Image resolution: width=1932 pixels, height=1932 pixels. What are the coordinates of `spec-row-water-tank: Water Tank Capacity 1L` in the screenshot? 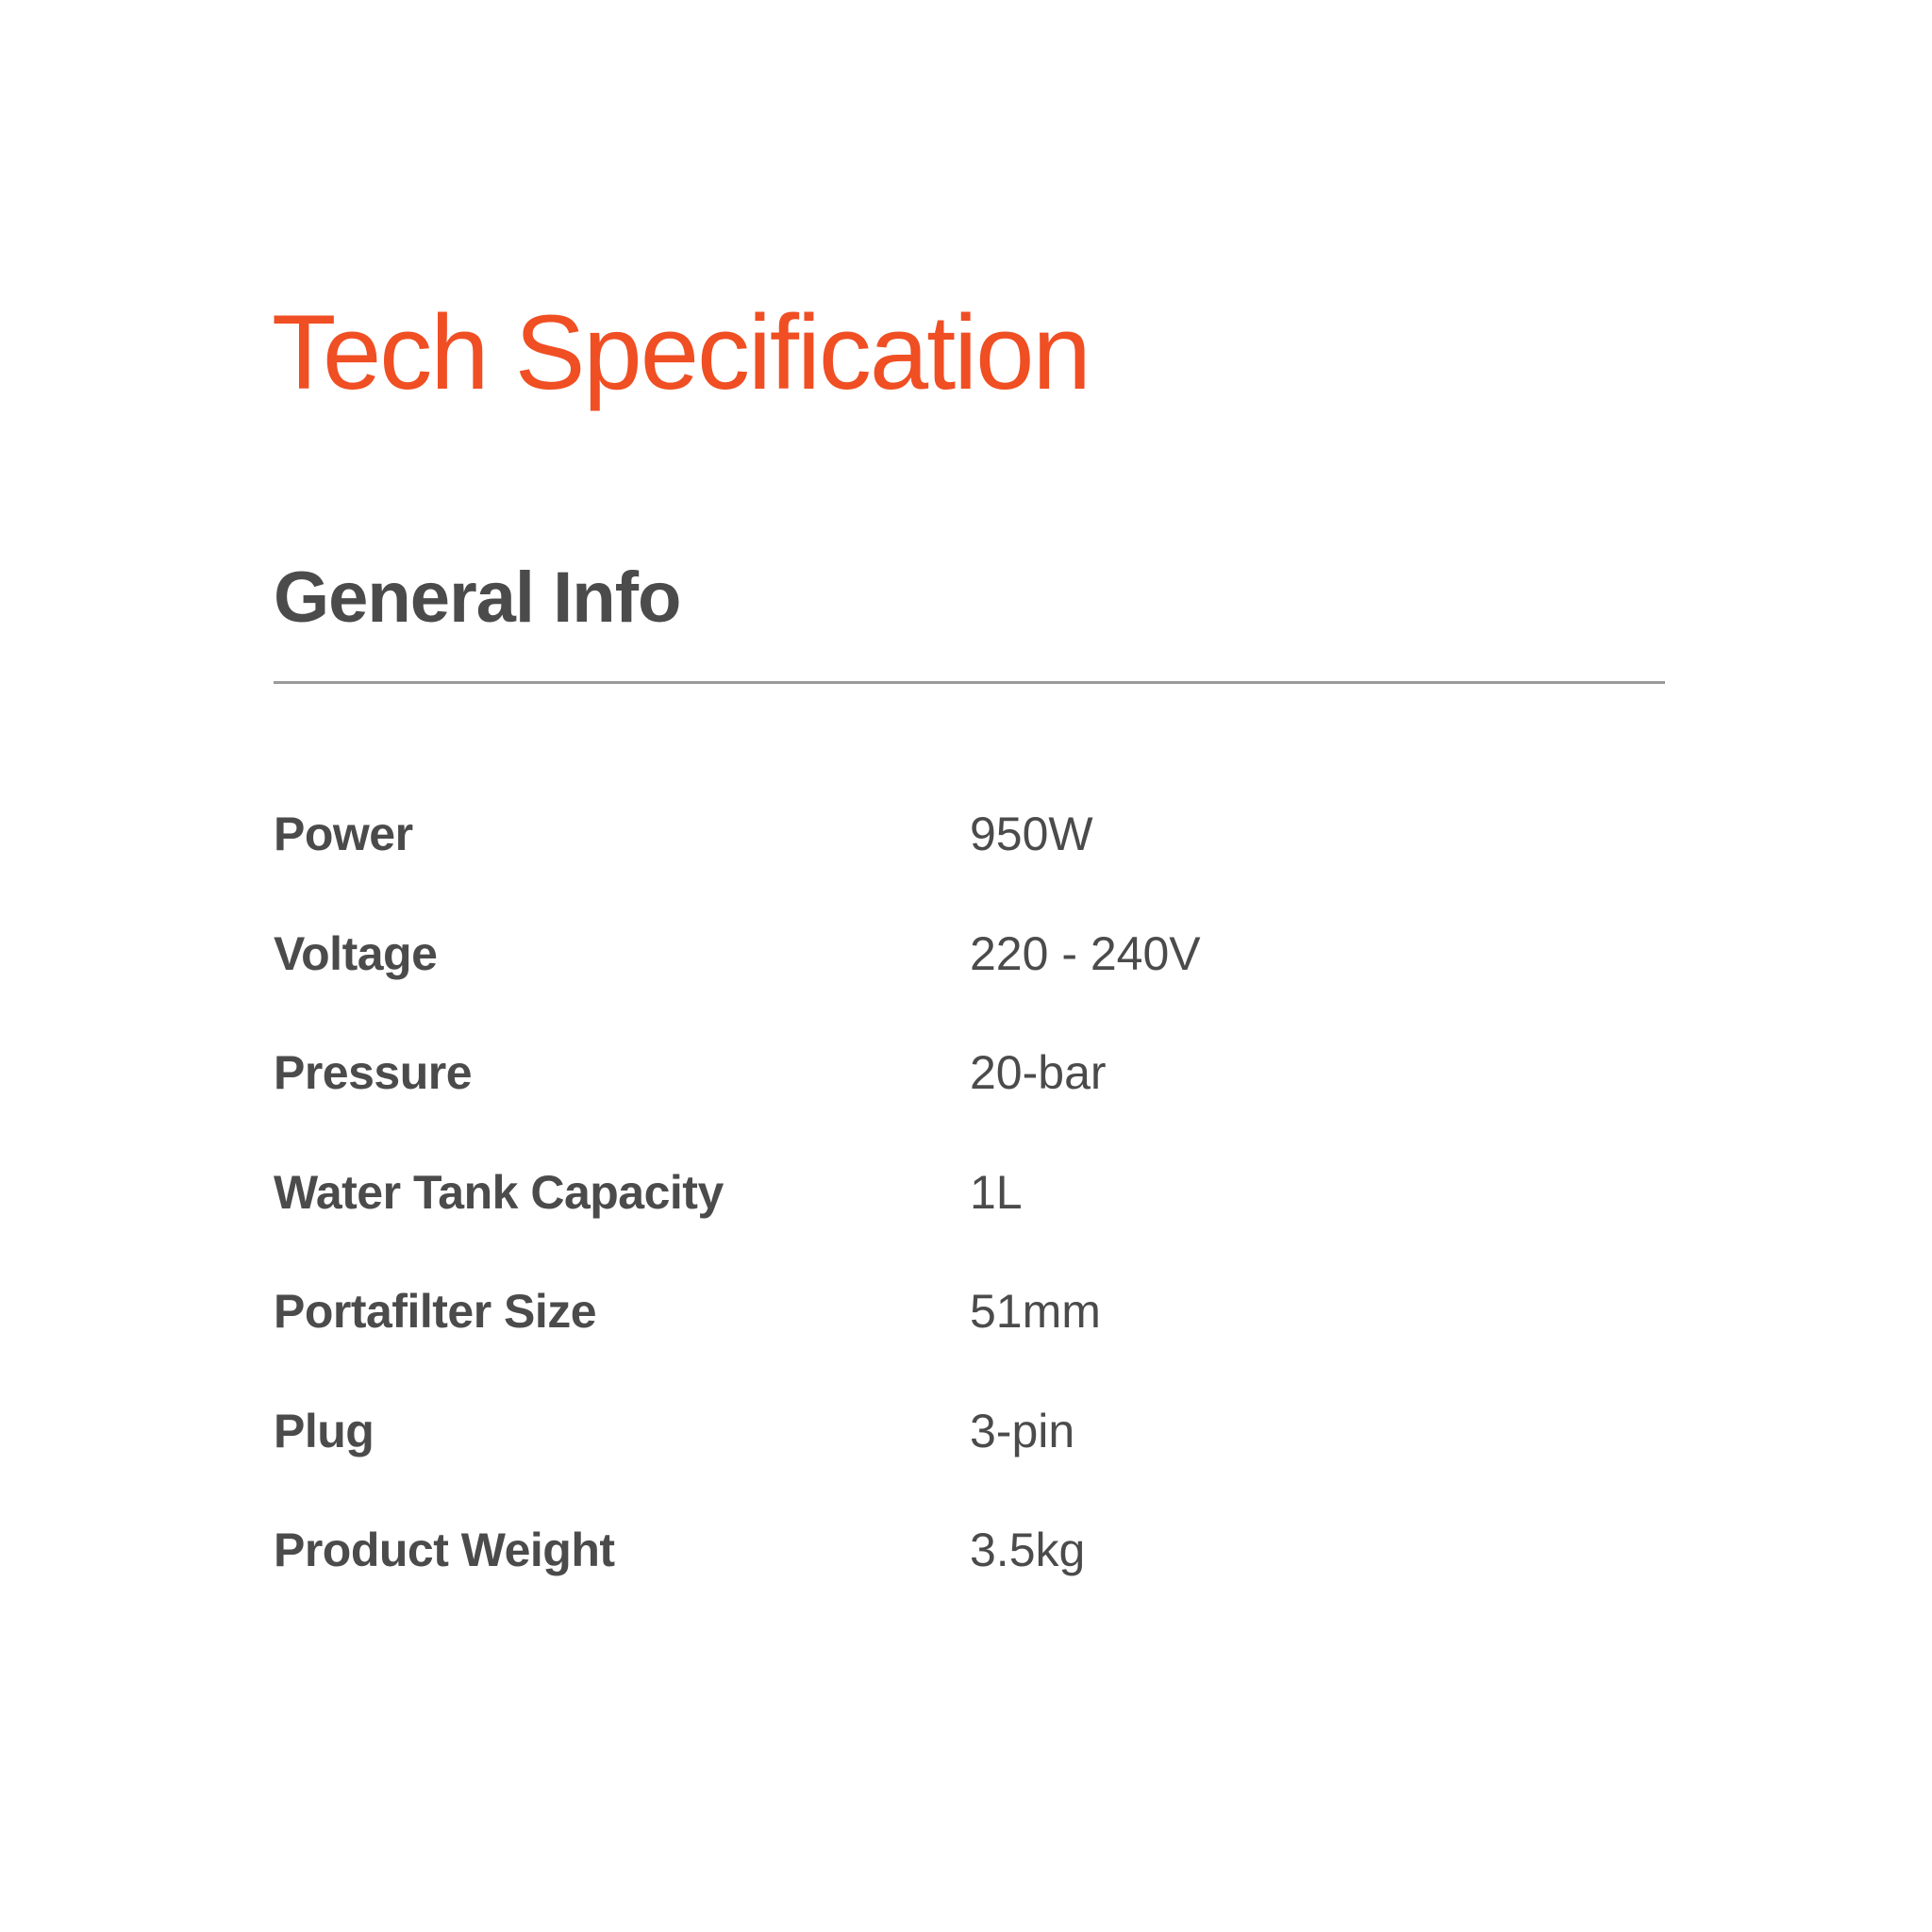 It's located at (969, 1225).